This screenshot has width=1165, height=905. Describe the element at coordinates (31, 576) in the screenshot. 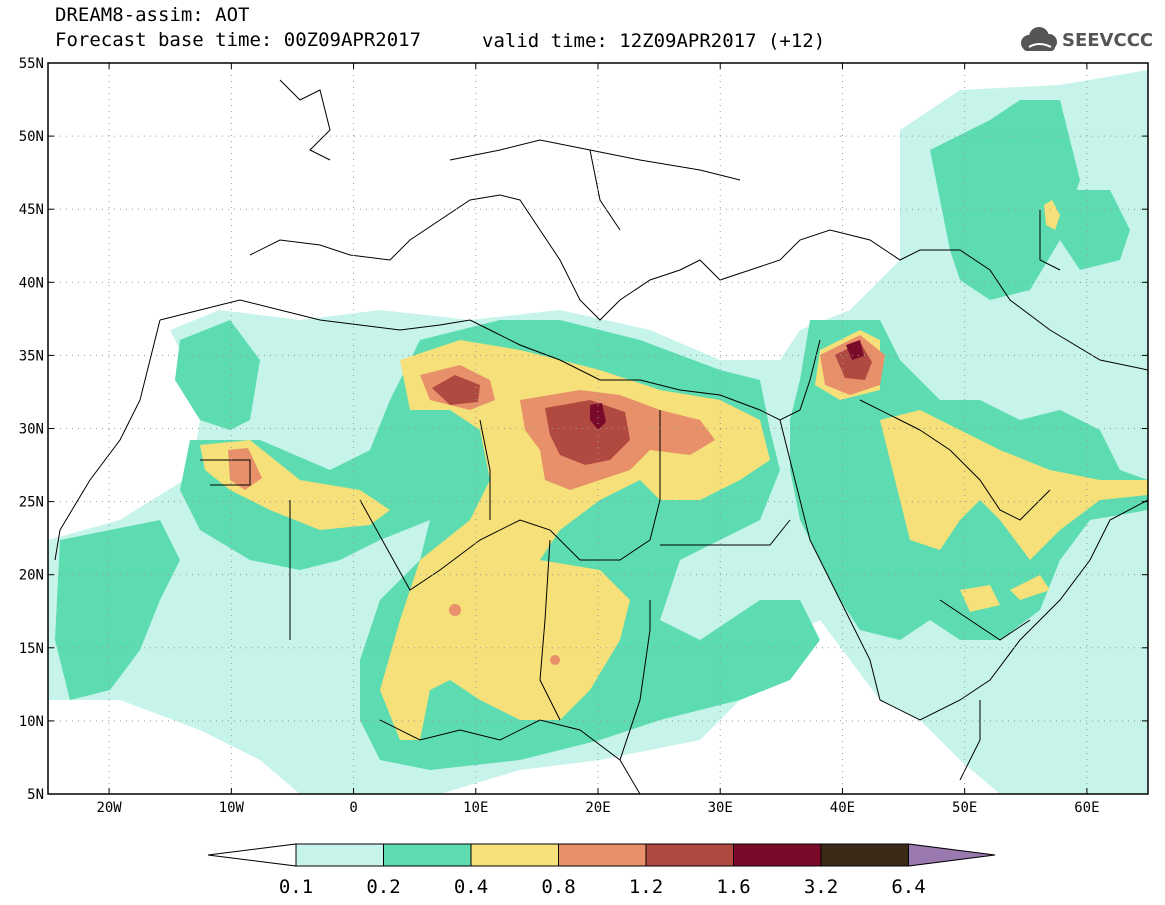

I see `lat-label: 20N` at that location.